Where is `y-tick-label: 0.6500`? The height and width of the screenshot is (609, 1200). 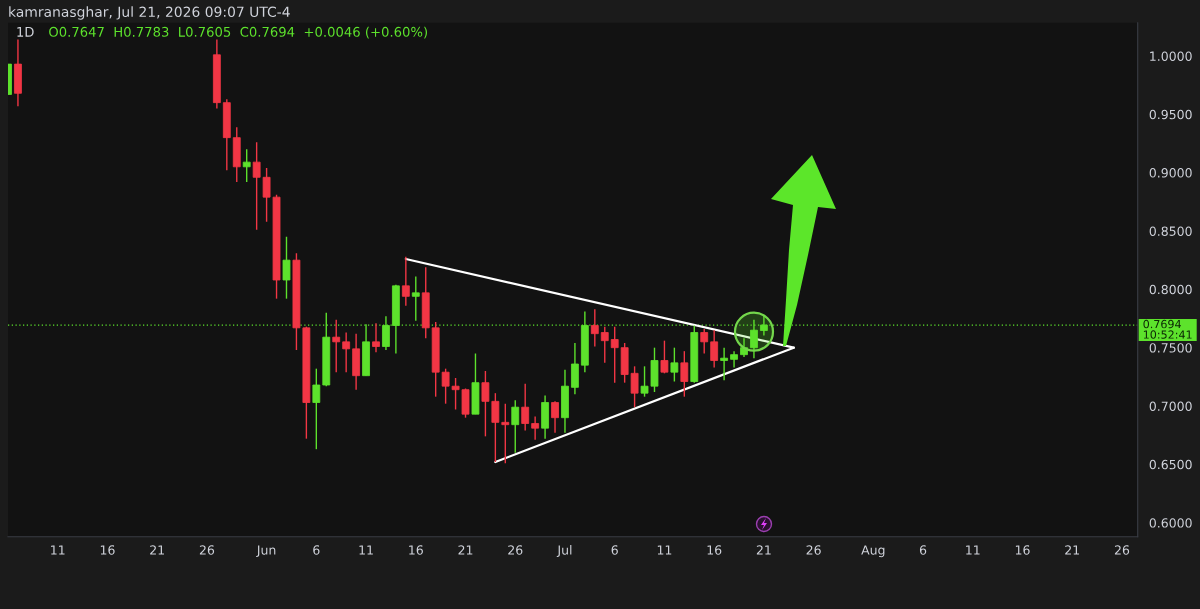
y-tick-label: 0.6500 is located at coordinates (1170, 464).